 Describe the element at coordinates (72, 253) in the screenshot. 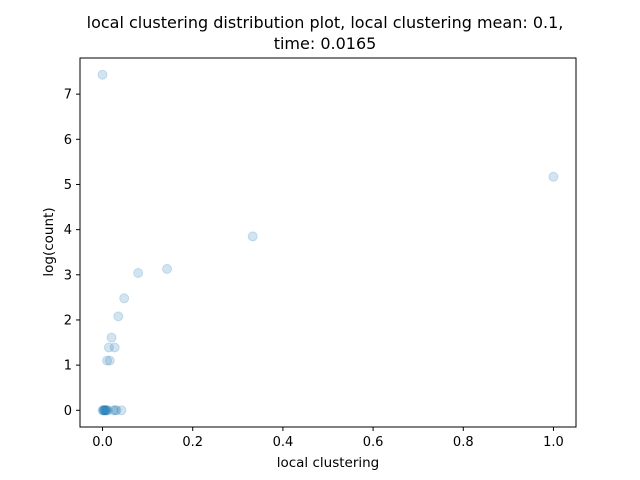

I see `y-axis-ticks: 0 1 2 3 4 5 6 7` at that location.